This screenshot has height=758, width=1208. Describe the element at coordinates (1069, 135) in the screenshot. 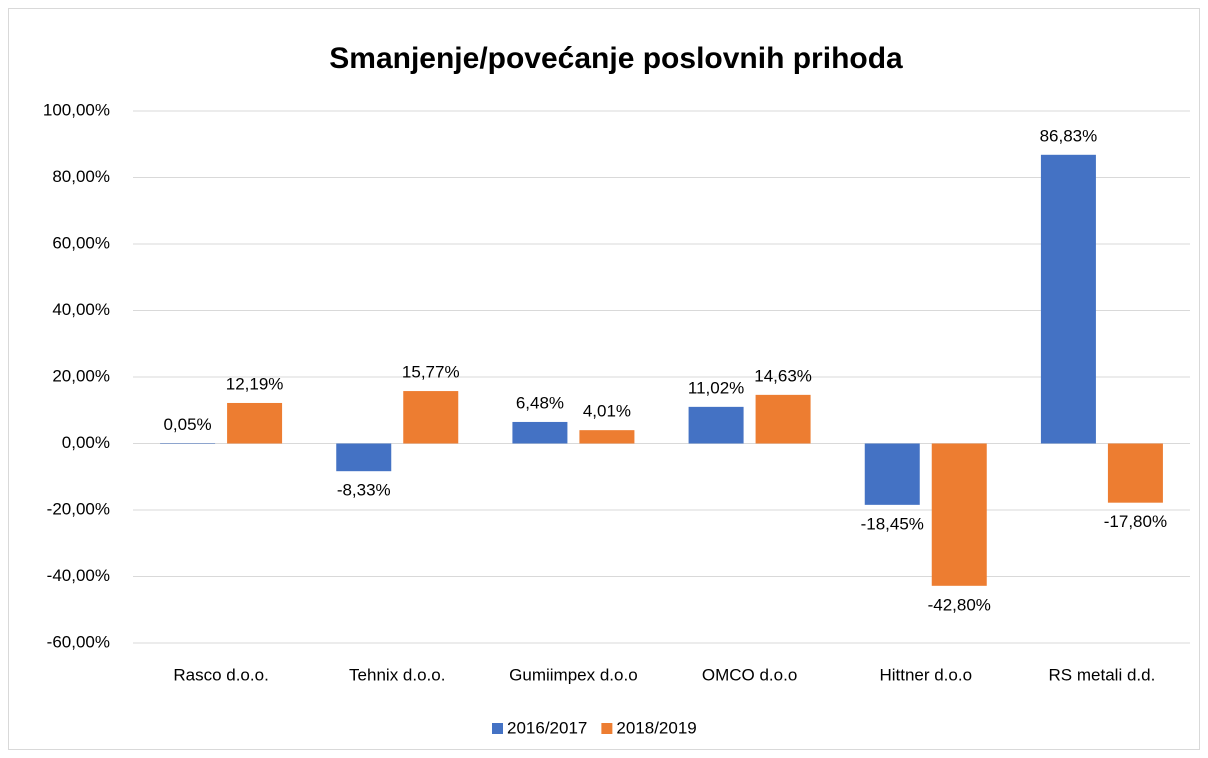

I see `data-label: 86,83%` at that location.